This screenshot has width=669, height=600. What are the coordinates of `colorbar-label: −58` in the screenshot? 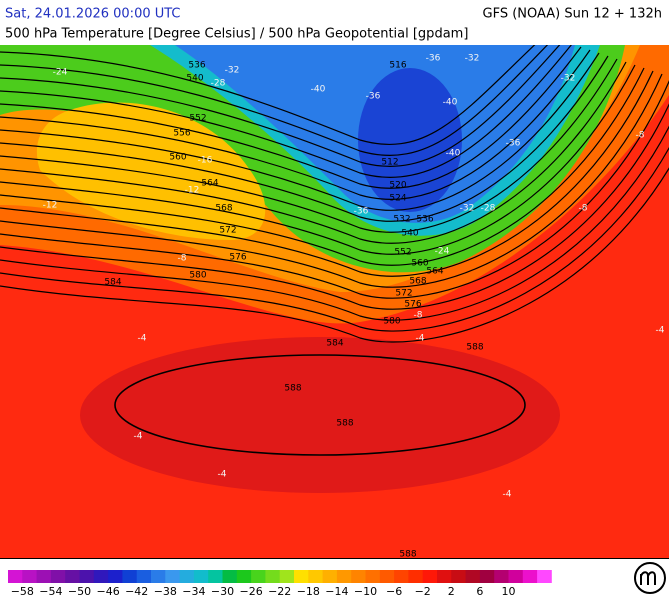 It's located at (22, 591).